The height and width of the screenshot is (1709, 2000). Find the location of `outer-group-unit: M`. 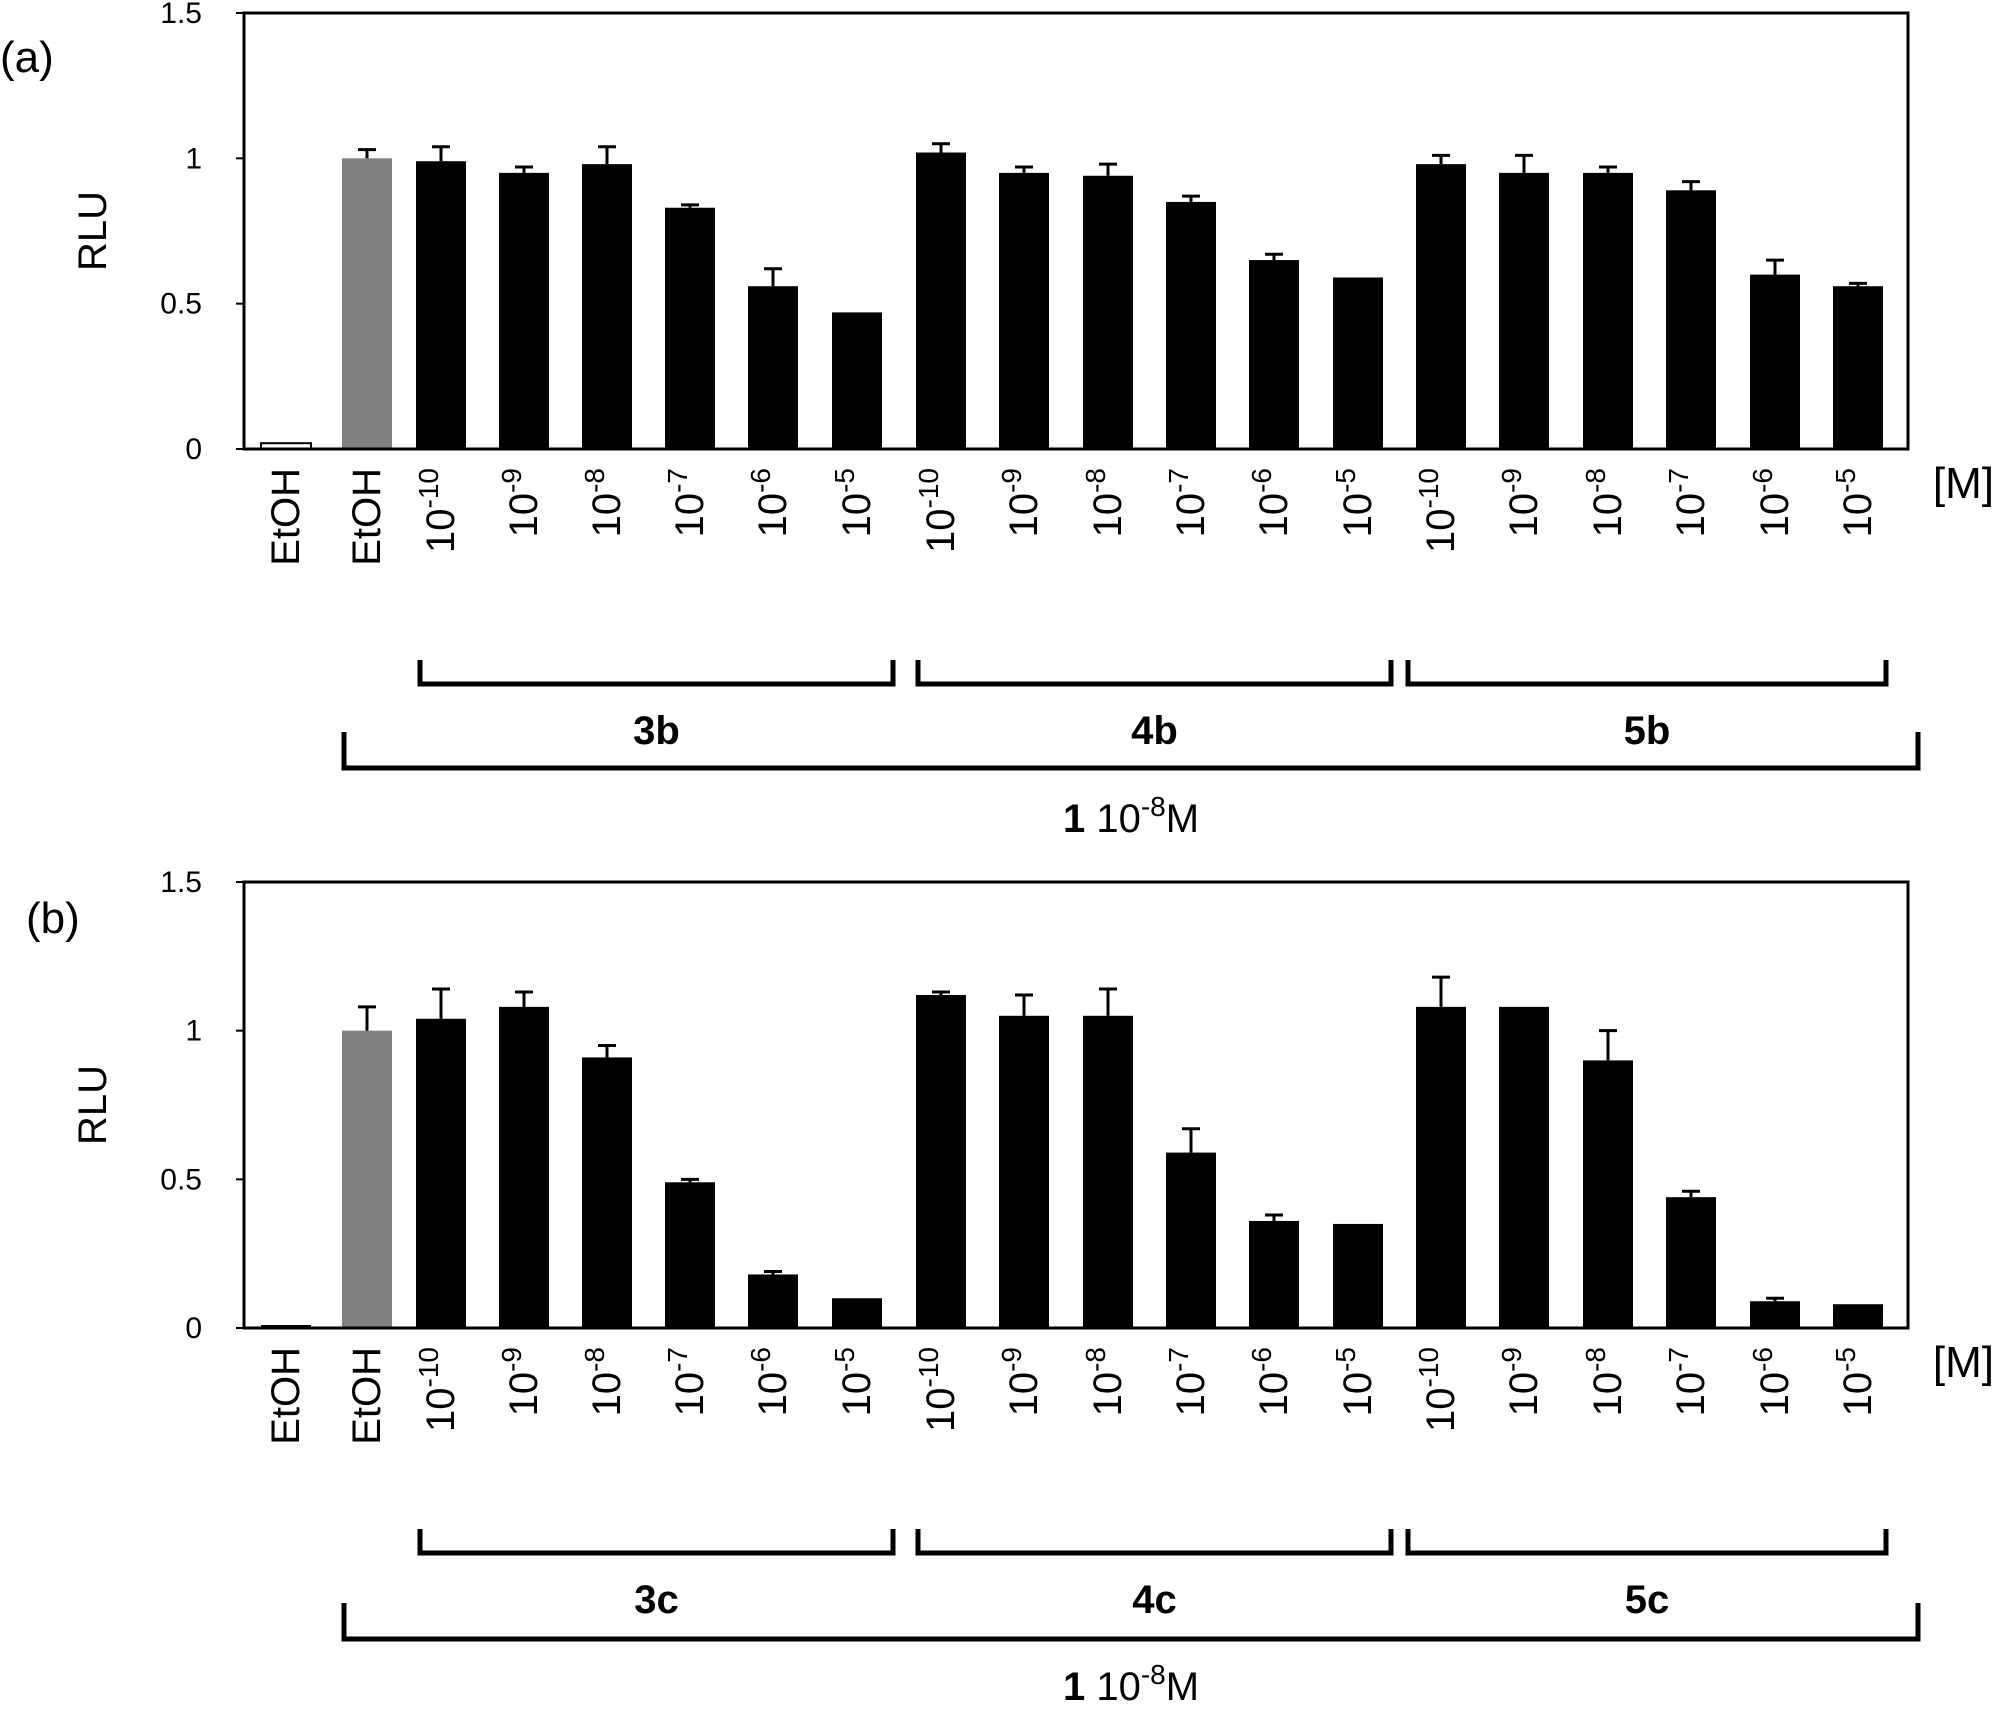

outer-group-unit: M is located at coordinates (1182, 819).